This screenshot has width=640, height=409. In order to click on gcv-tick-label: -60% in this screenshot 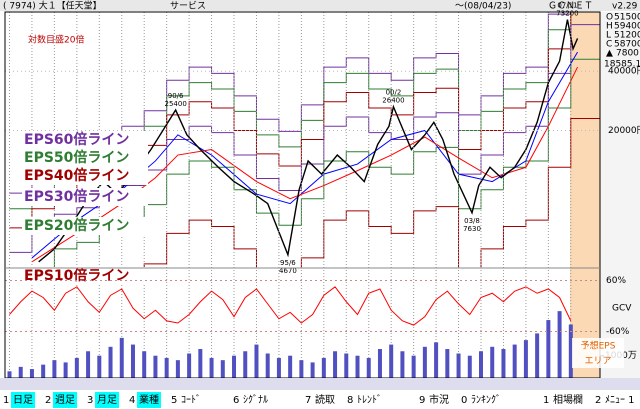, I will do `click(618, 332)`.